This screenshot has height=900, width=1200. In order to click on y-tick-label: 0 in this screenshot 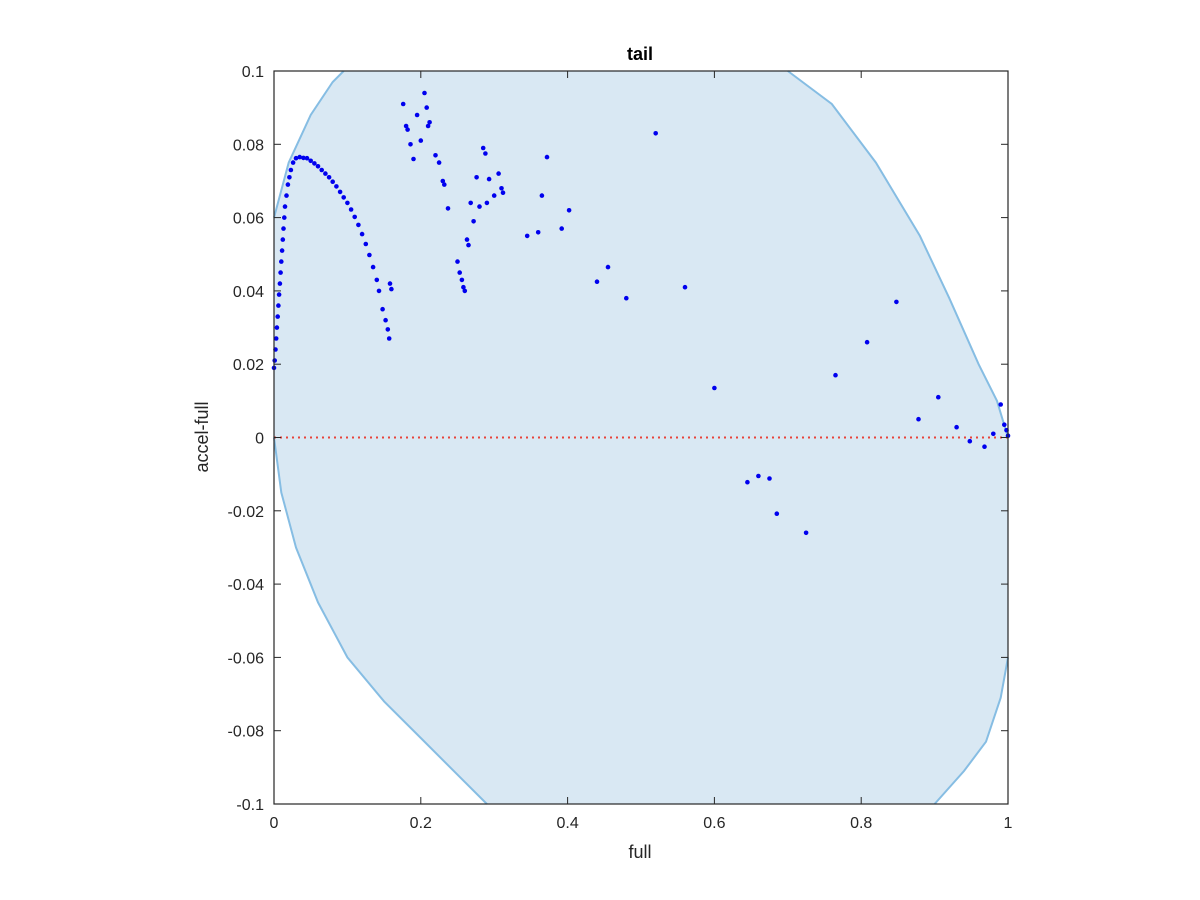, I will do `click(259, 439)`.